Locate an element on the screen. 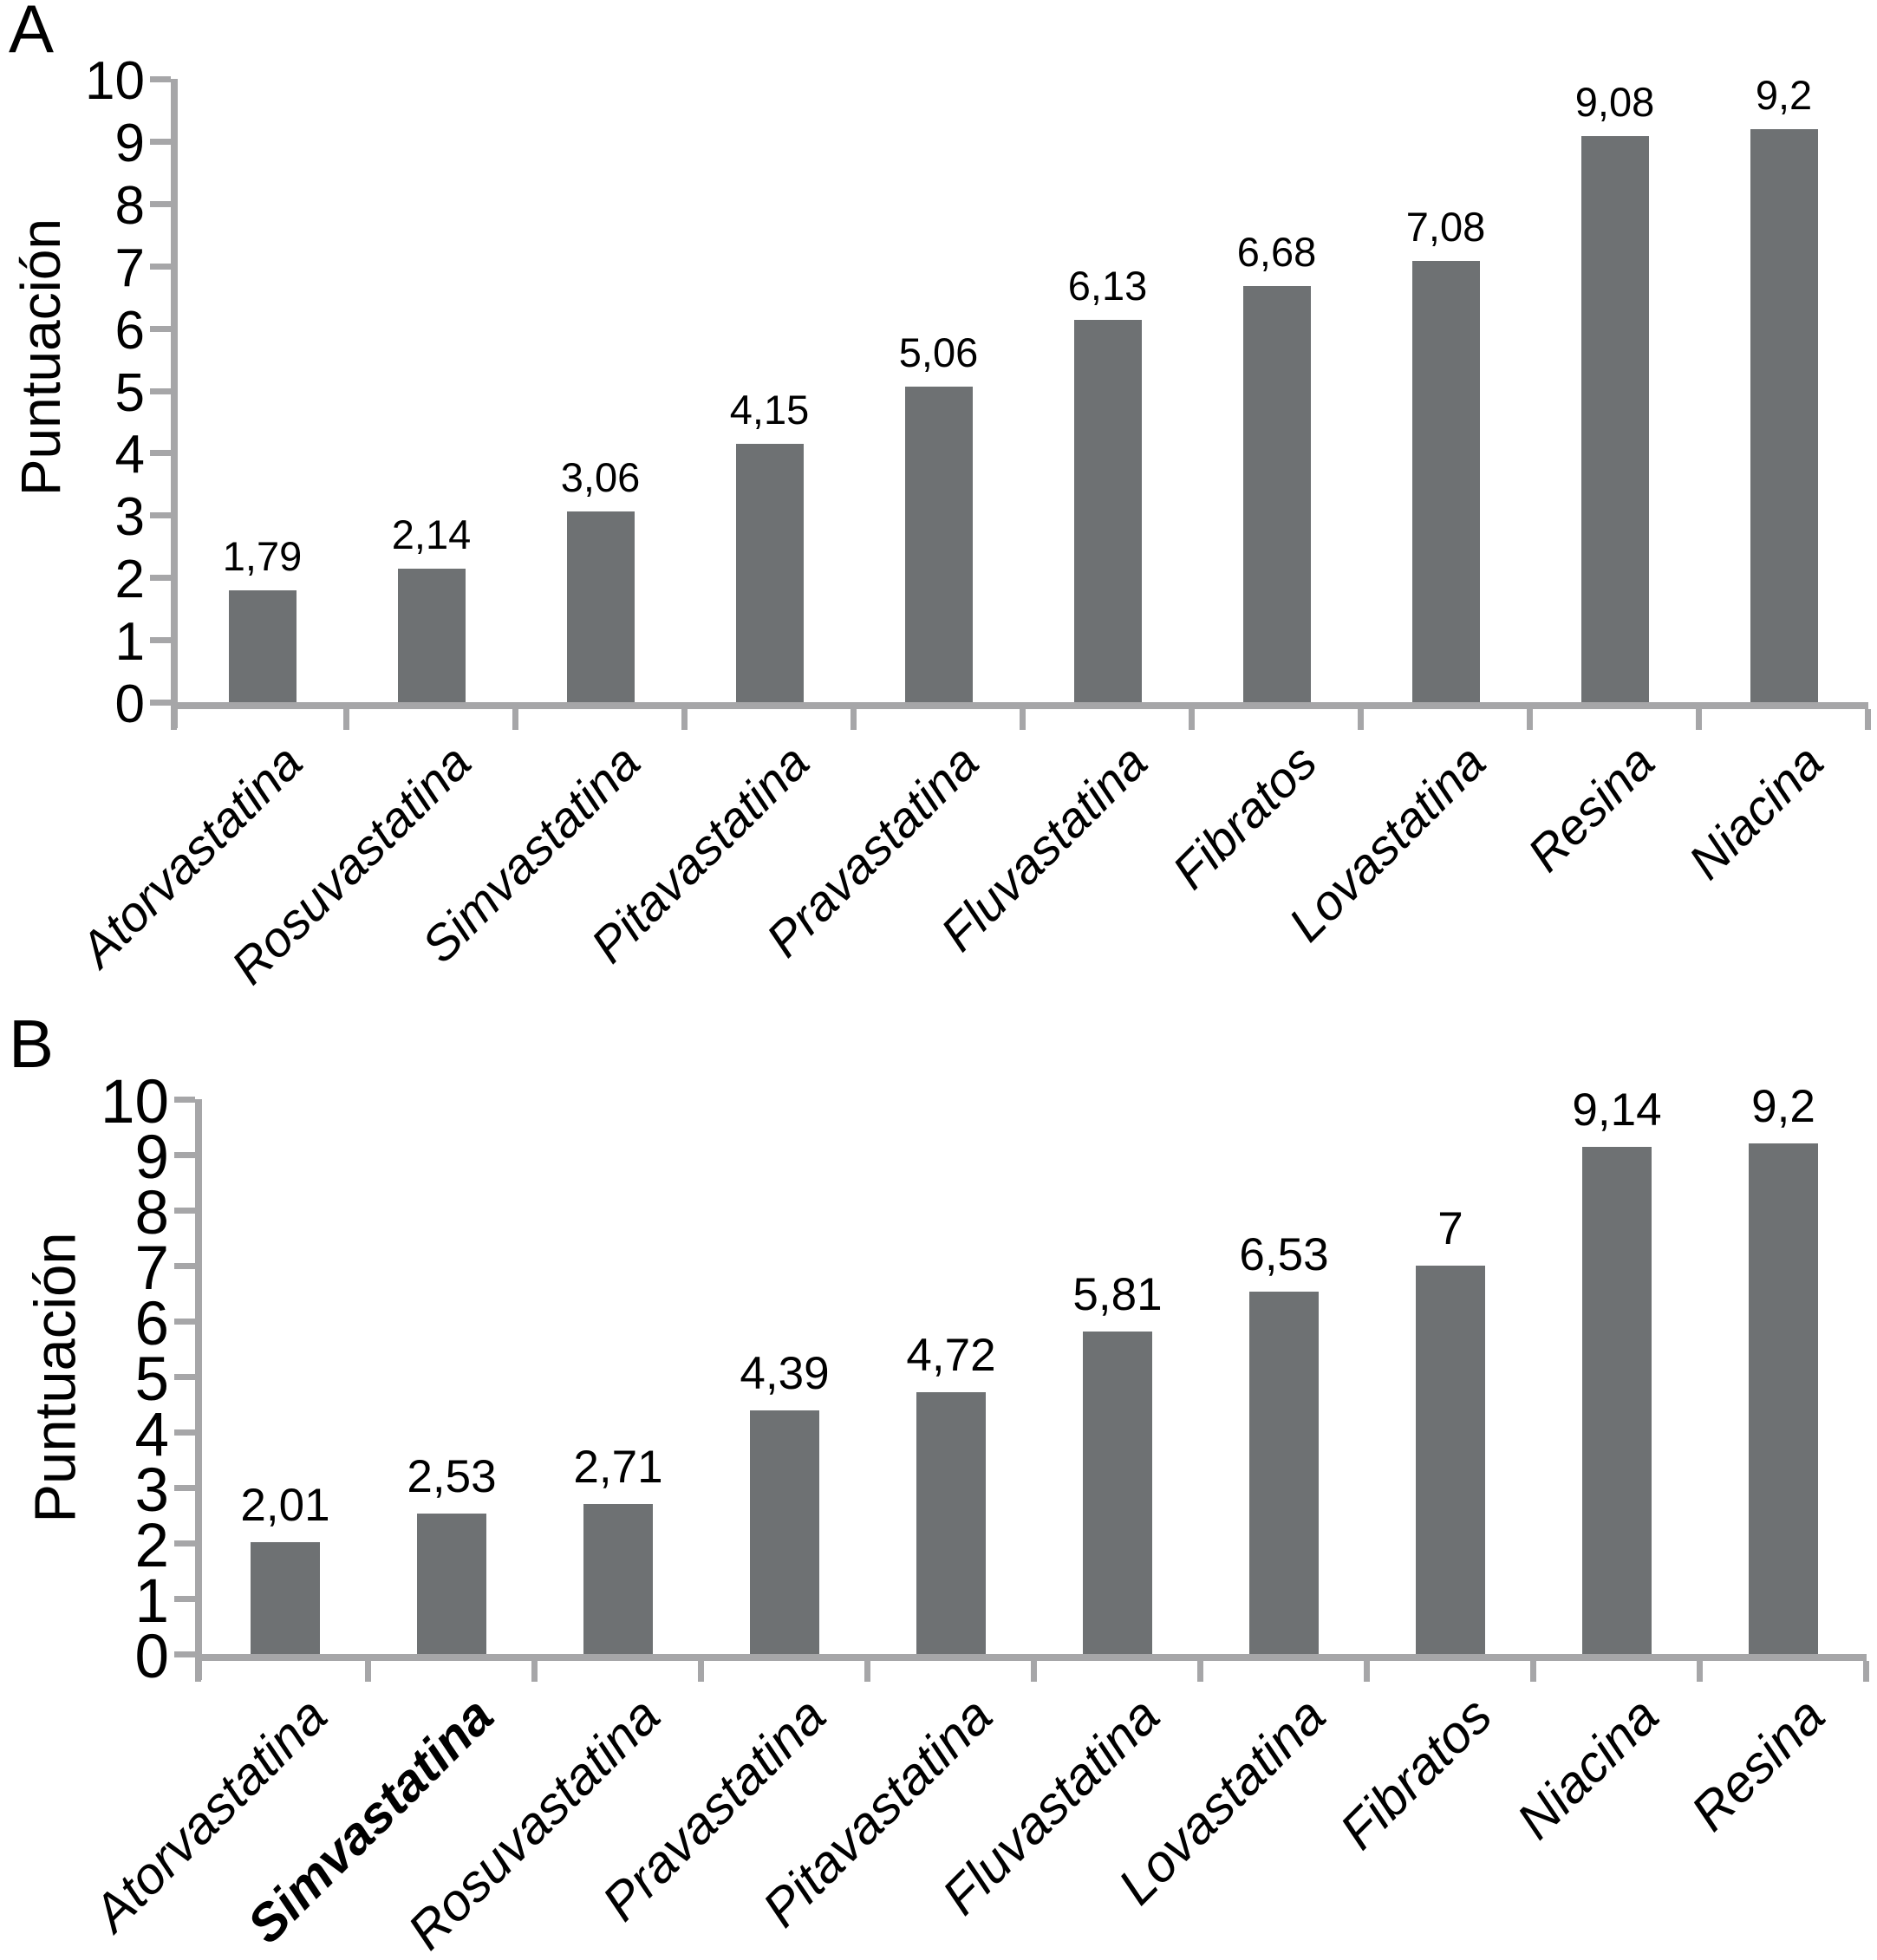  bar-value-label: 4,72 is located at coordinates (951, 1355).